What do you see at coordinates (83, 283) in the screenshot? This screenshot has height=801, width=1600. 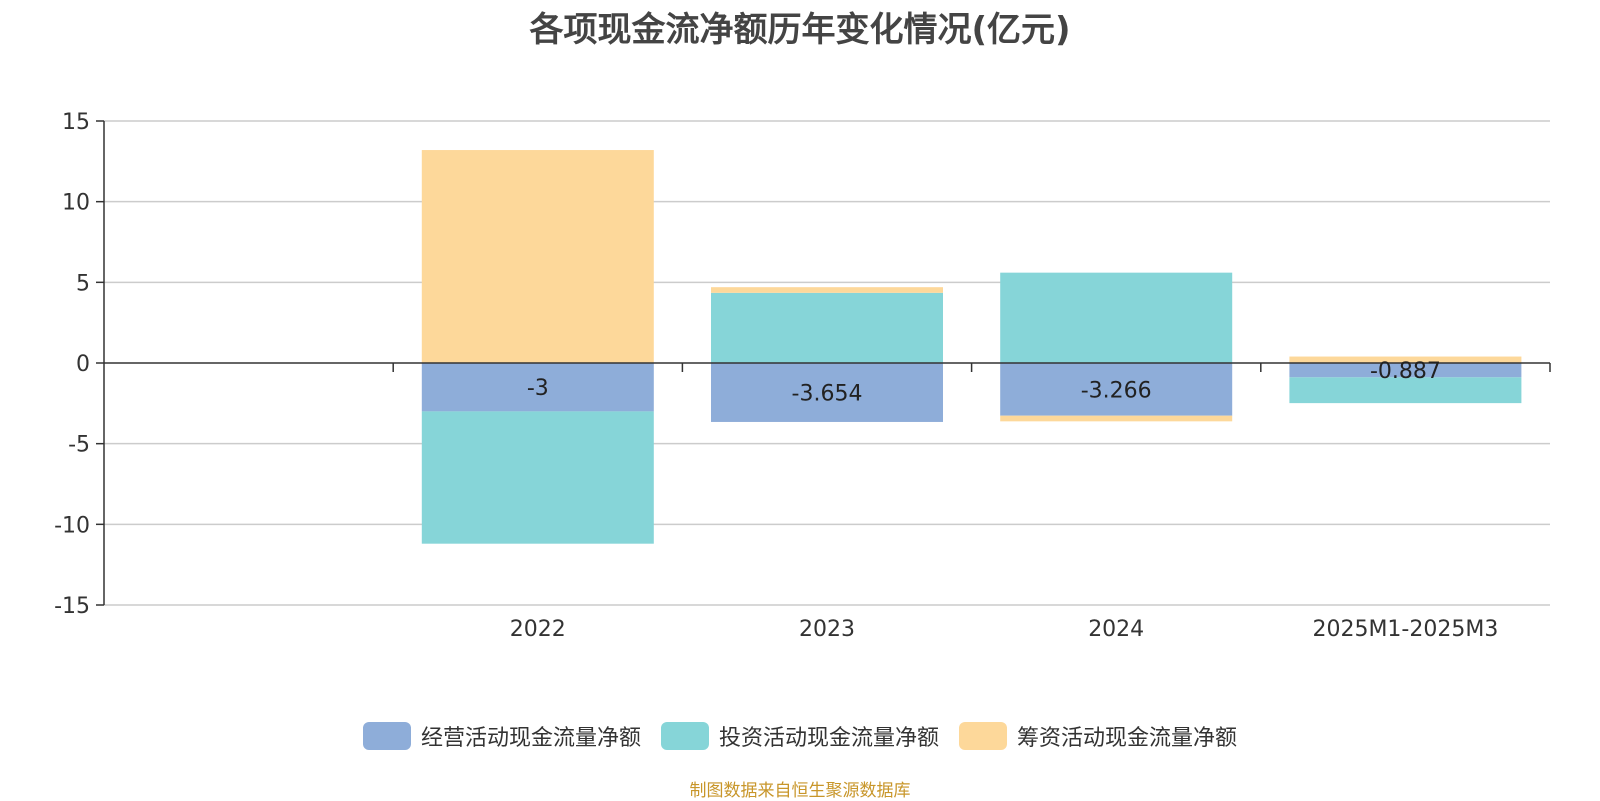 I see `y-tick-label: 5` at bounding box center [83, 283].